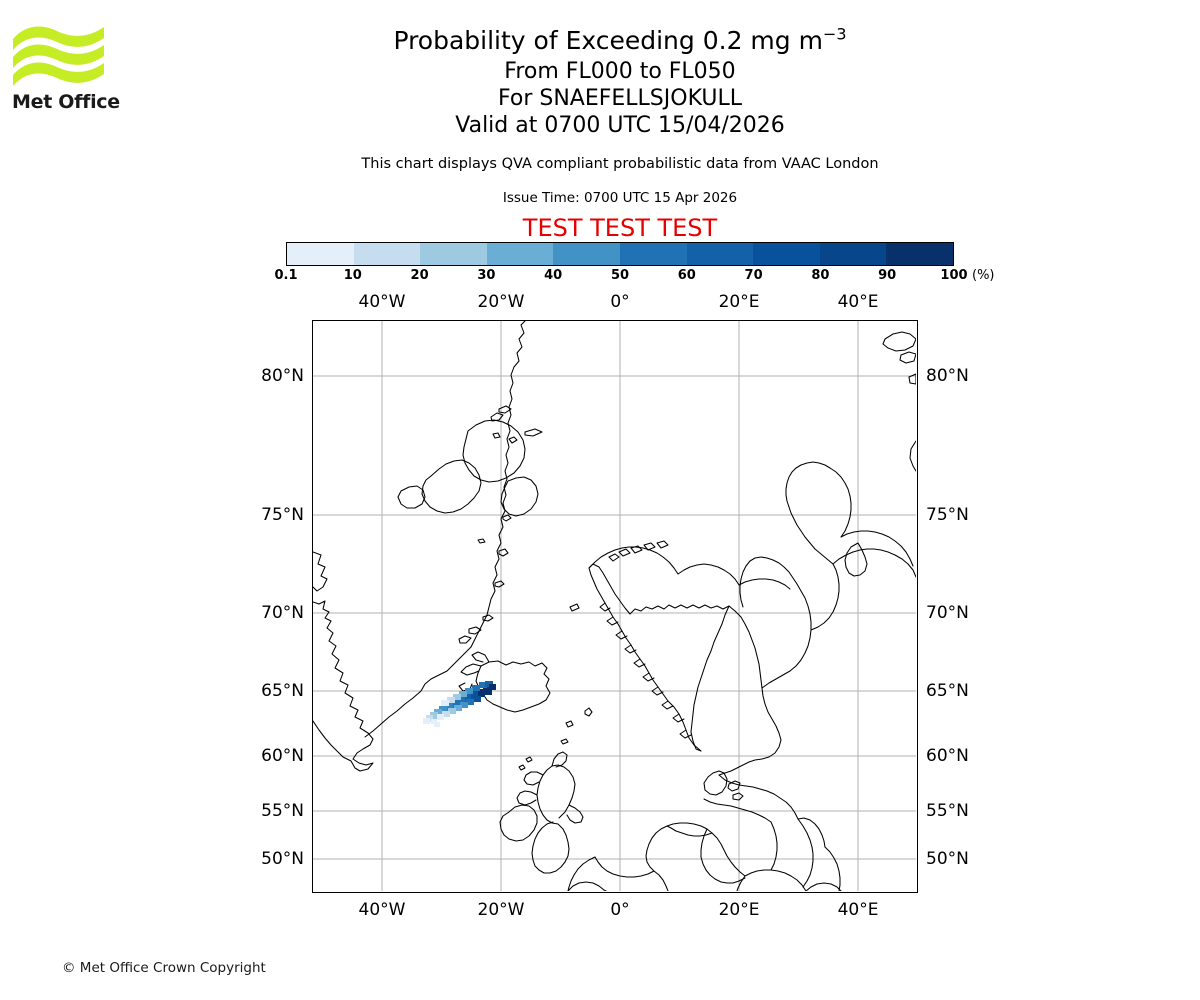 The height and width of the screenshot is (1000, 1200). Describe the element at coordinates (282, 691) in the screenshot. I see `lat-tick-label-left-3: 65°N` at that location.